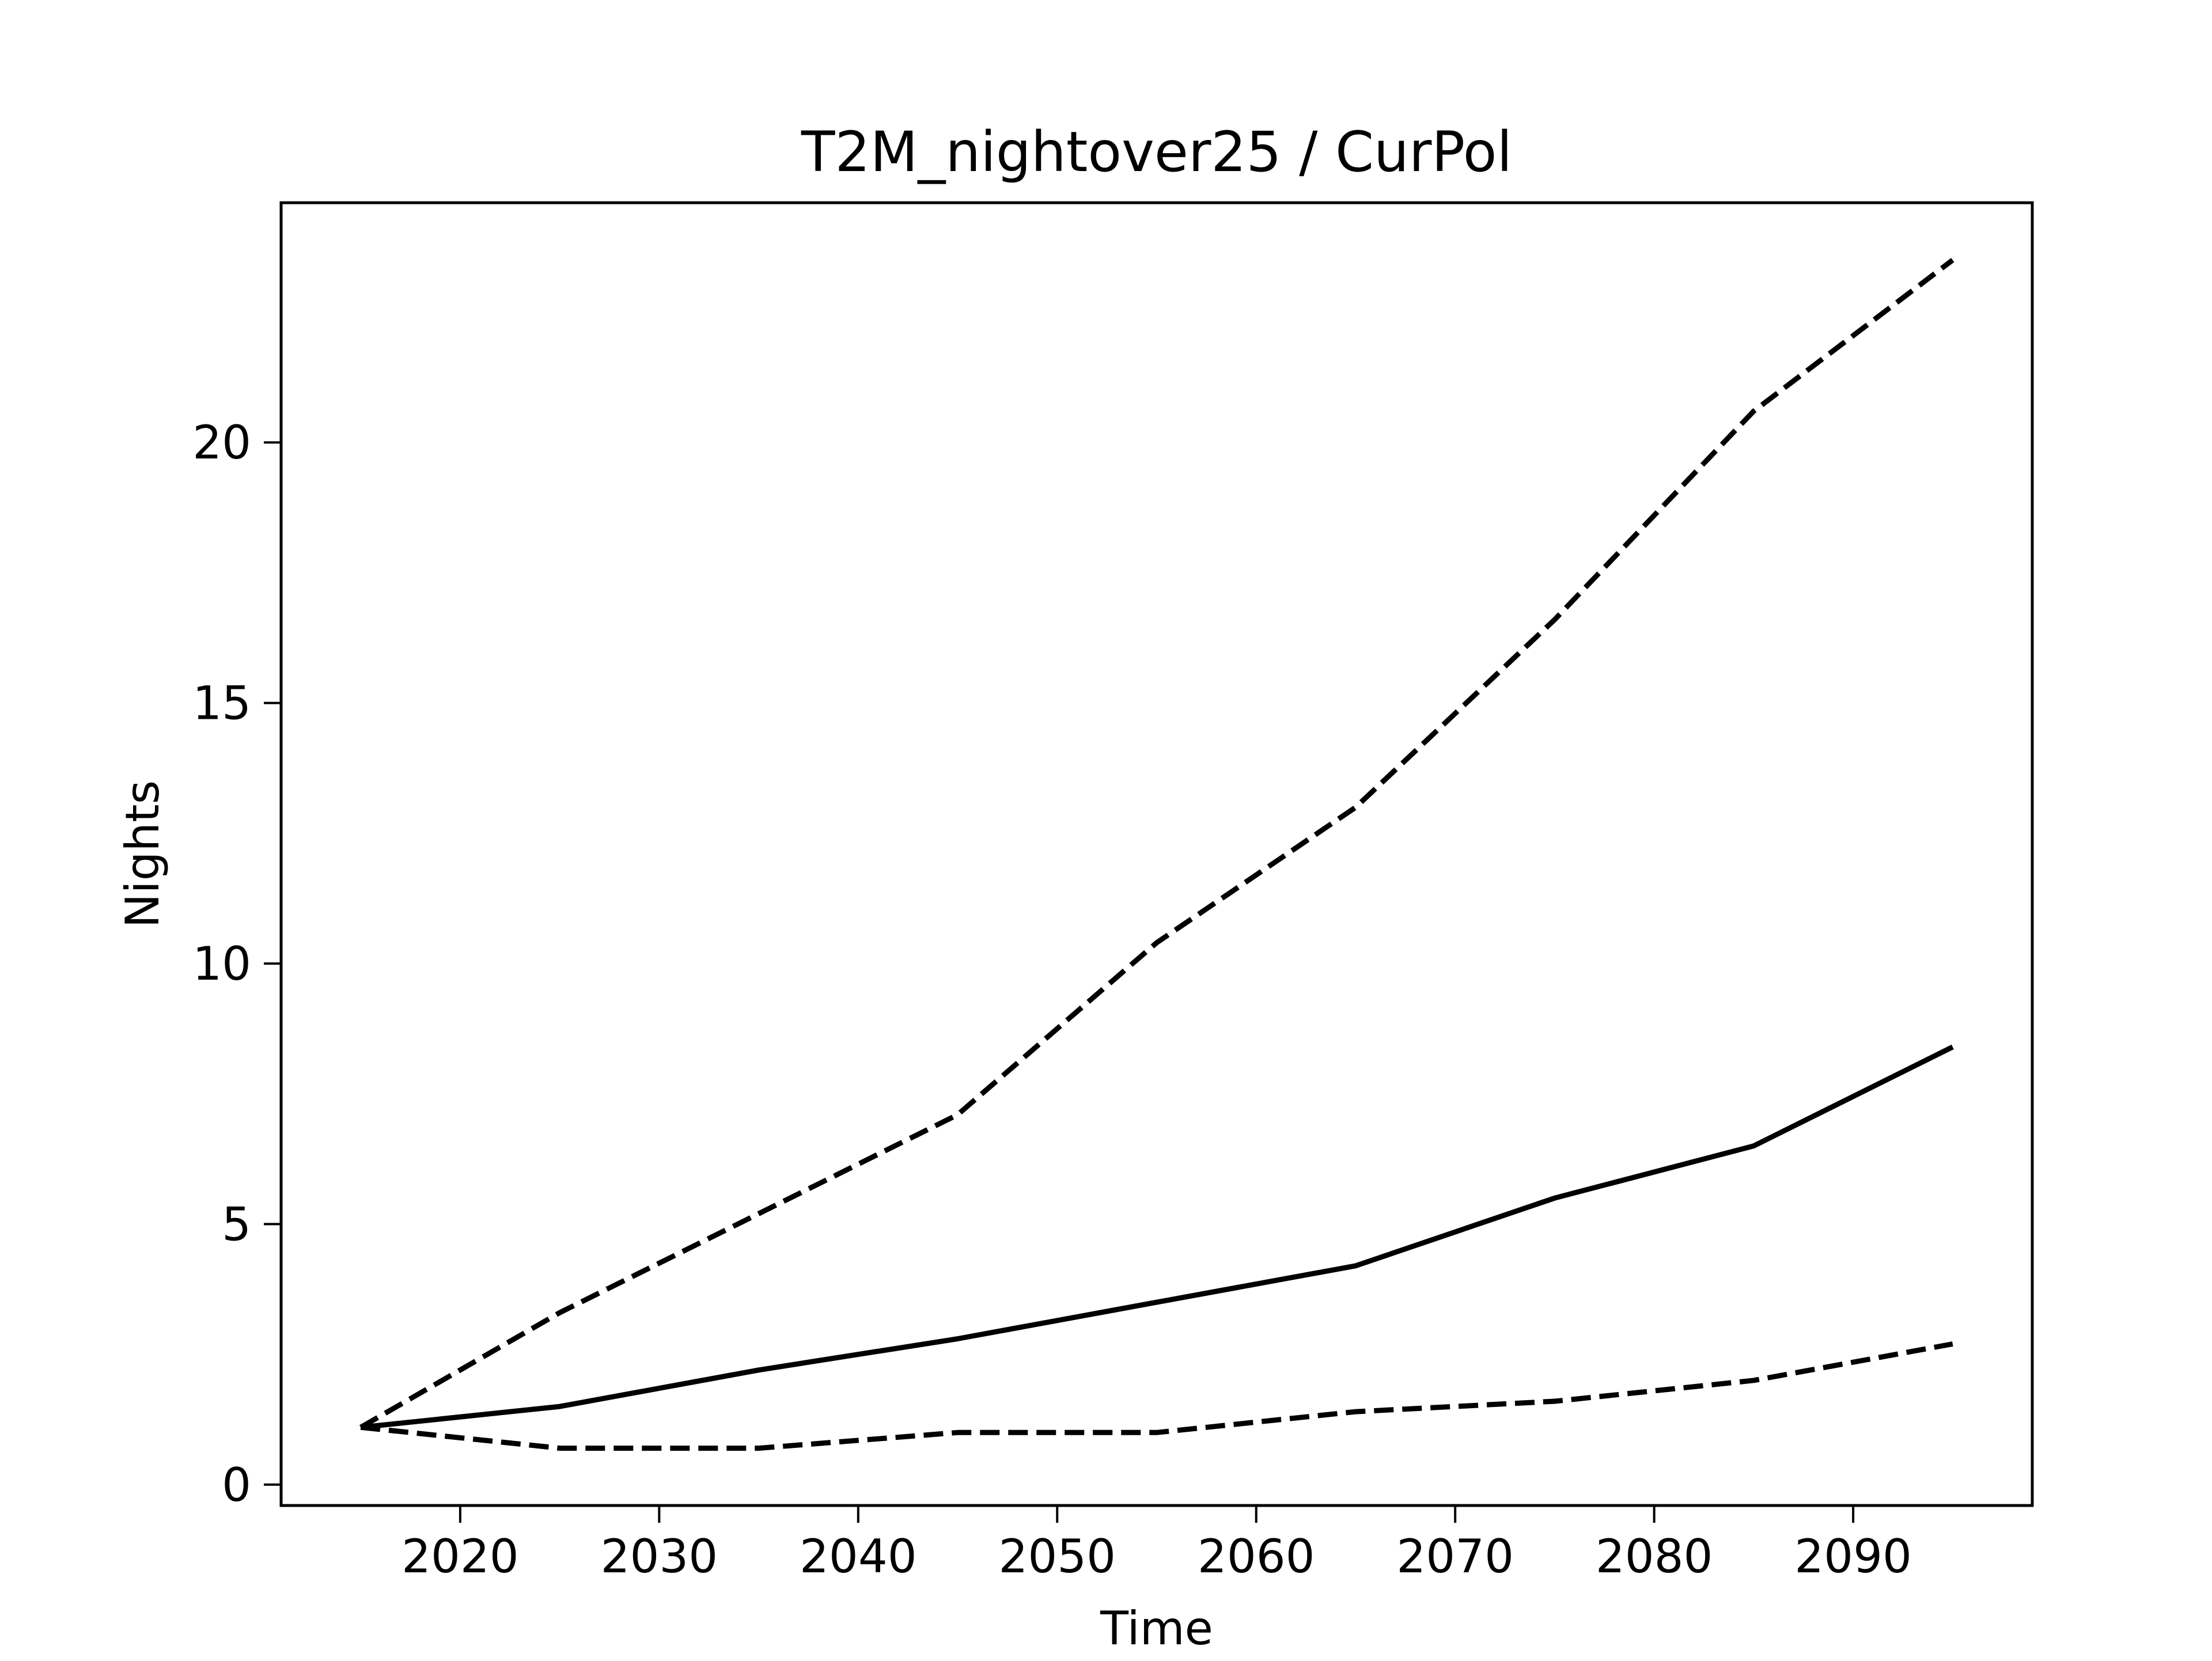 This screenshot has width=2212, height=1661. I want to click on x-tick-label: 2050, so click(1057, 1556).